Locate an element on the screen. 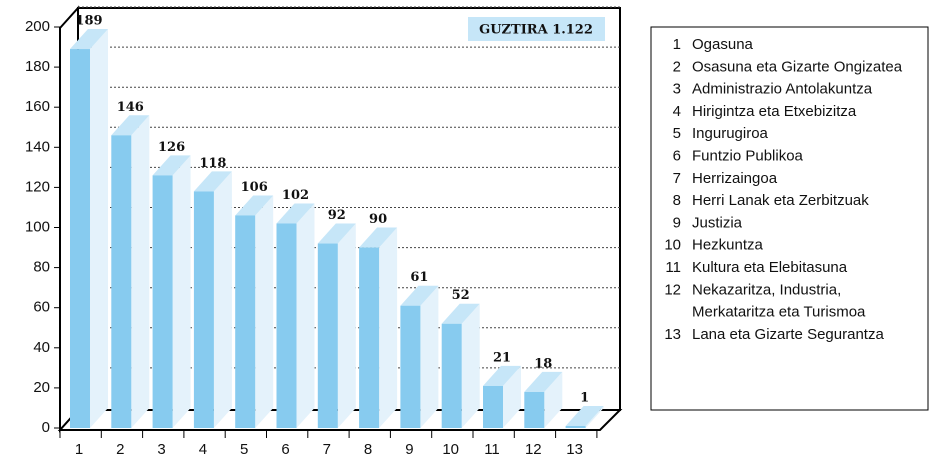  value-label: 52 is located at coordinates (461, 295).